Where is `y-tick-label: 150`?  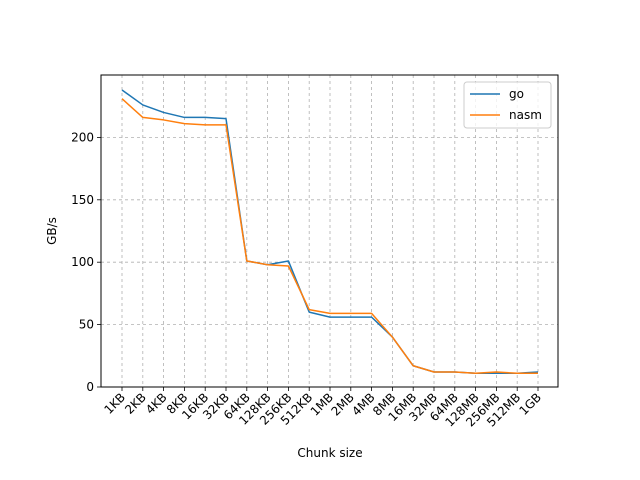
y-tick-label: 150 is located at coordinates (82, 200).